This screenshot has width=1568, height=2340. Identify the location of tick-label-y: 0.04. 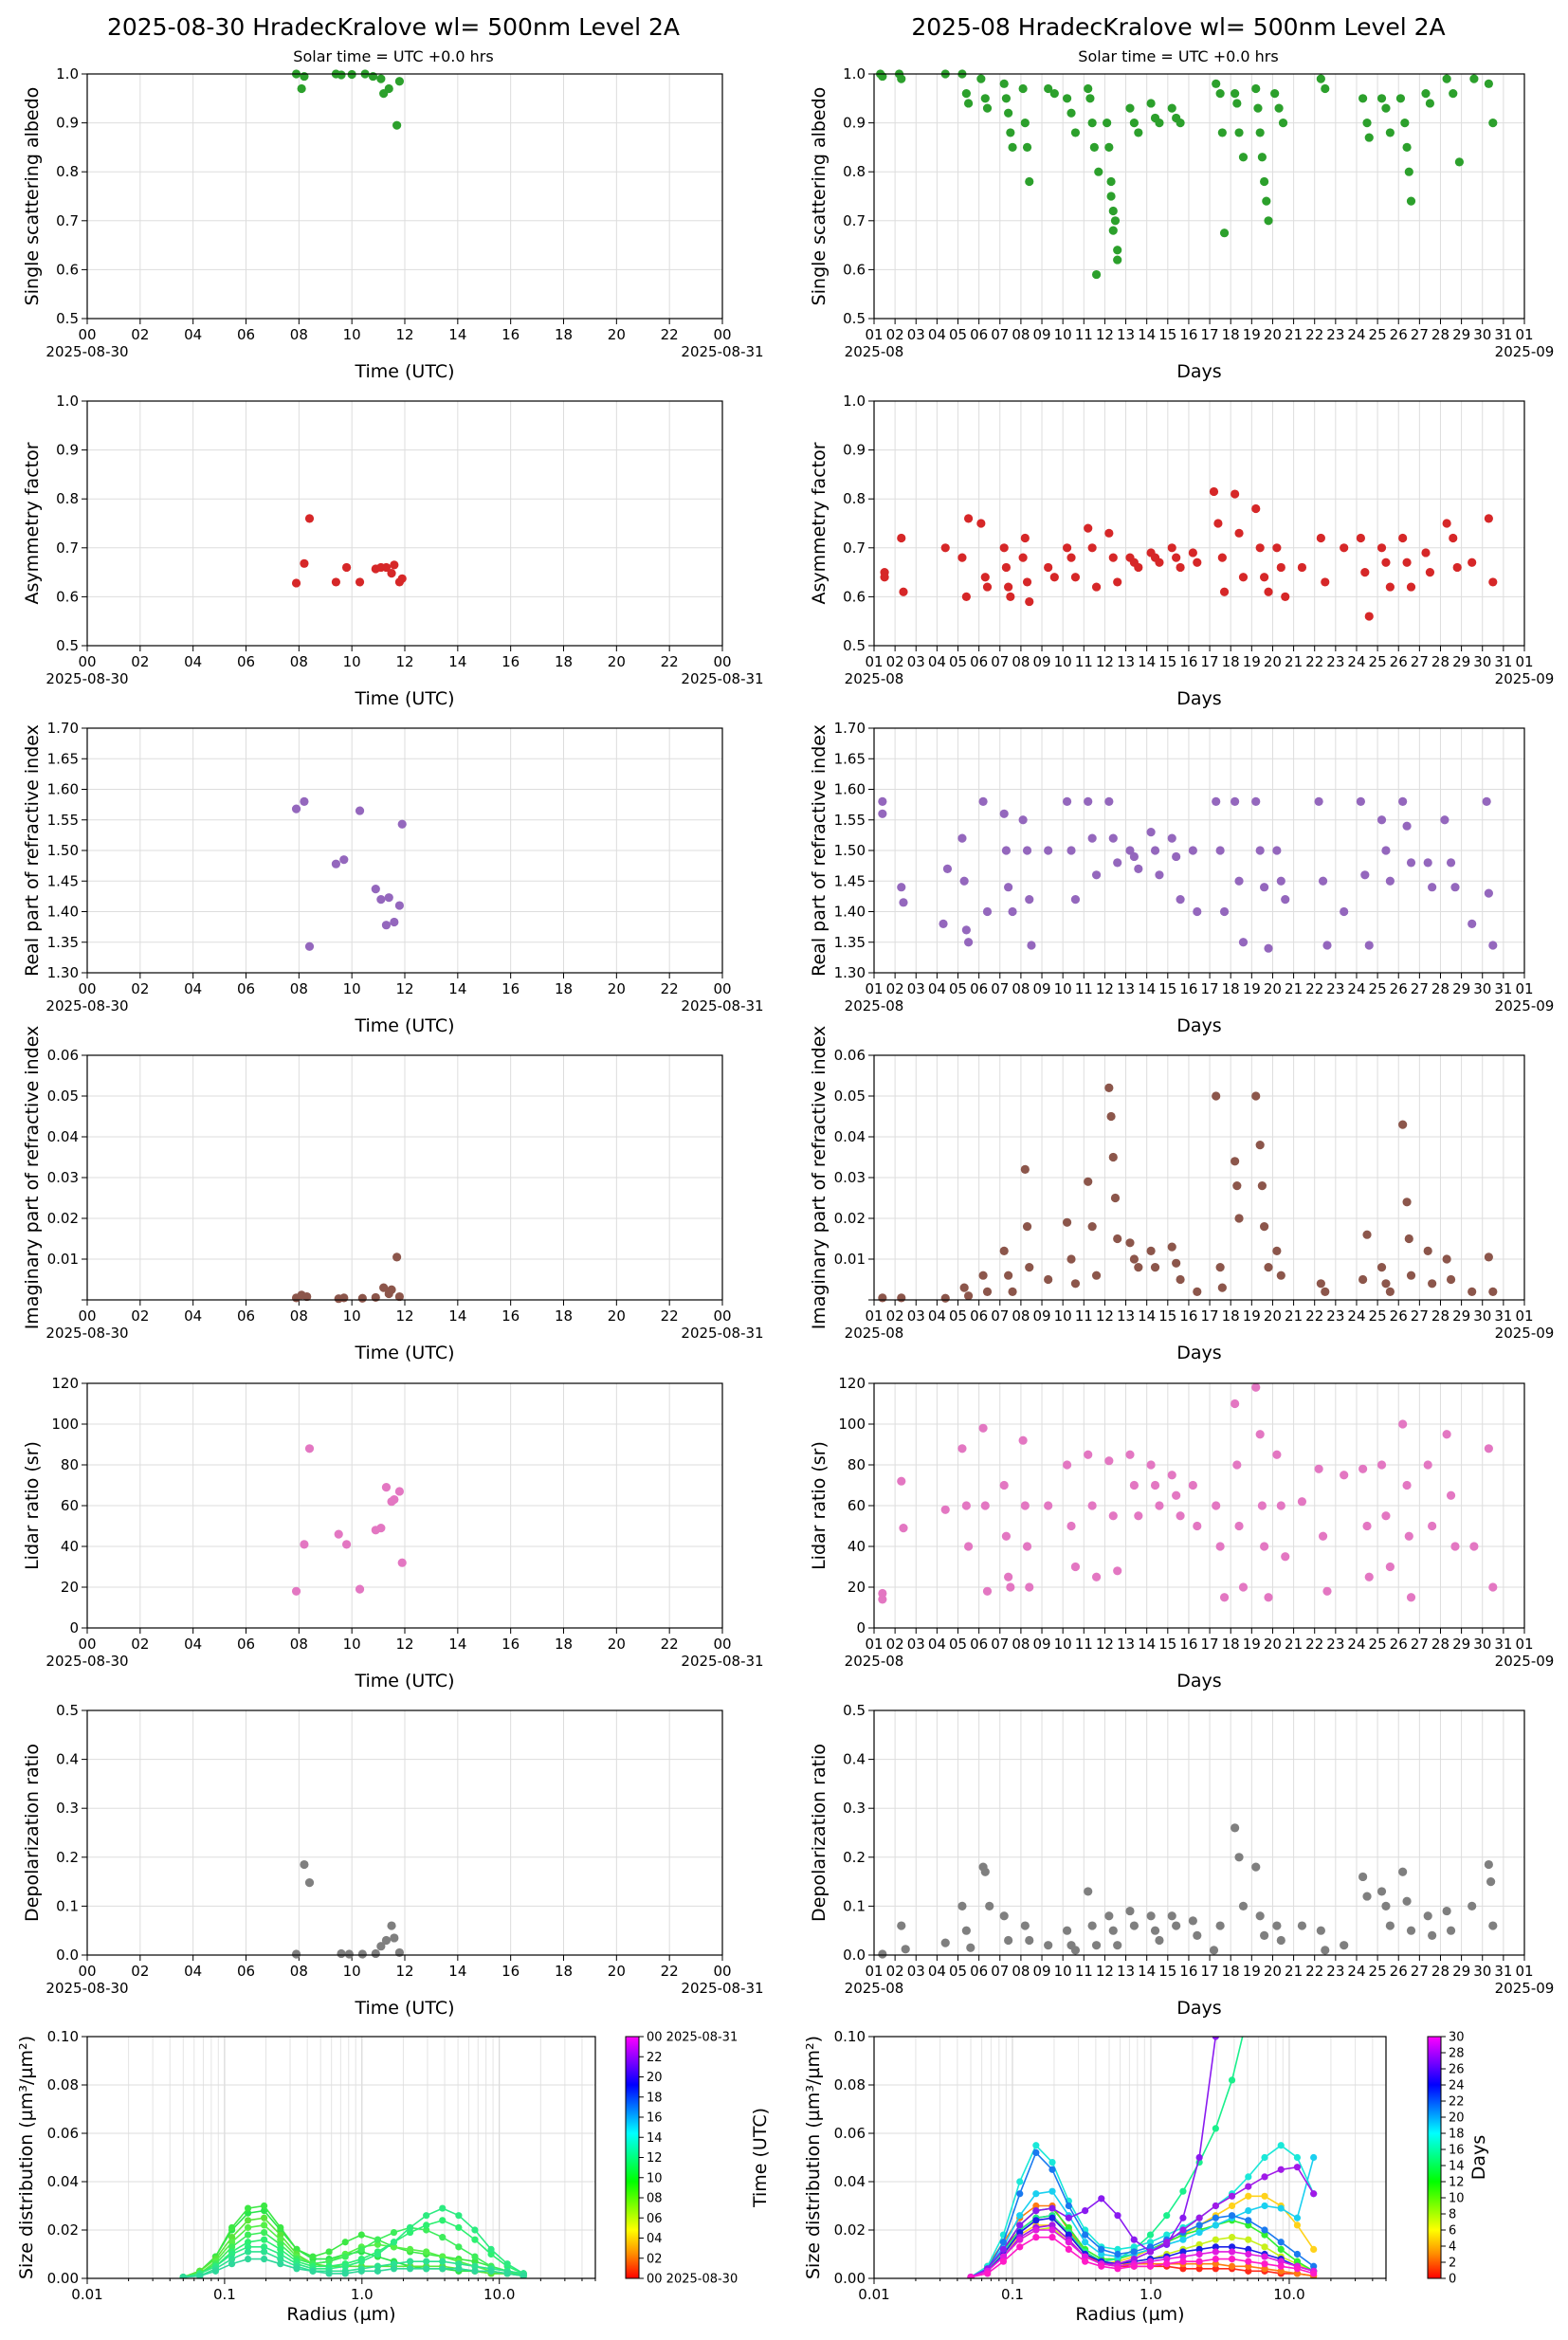
(63, 2181).